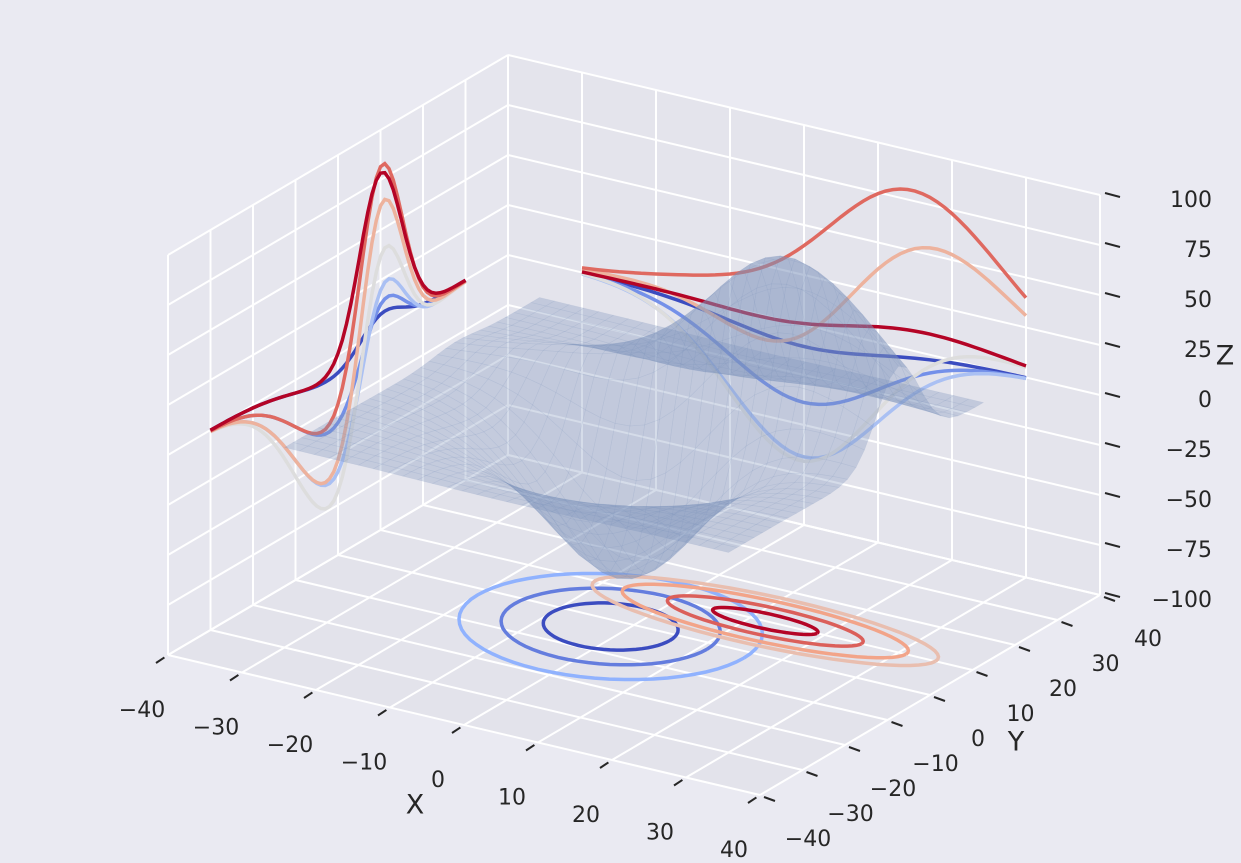  Describe the element at coordinates (464, 725) in the screenshot. I see `grid-line` at that location.